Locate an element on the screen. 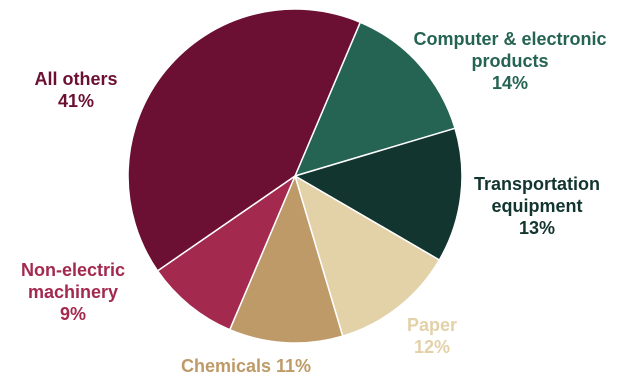 The width and height of the screenshot is (639, 379). pie-slice-computer-and-electronic-products is located at coordinates (374, 99).